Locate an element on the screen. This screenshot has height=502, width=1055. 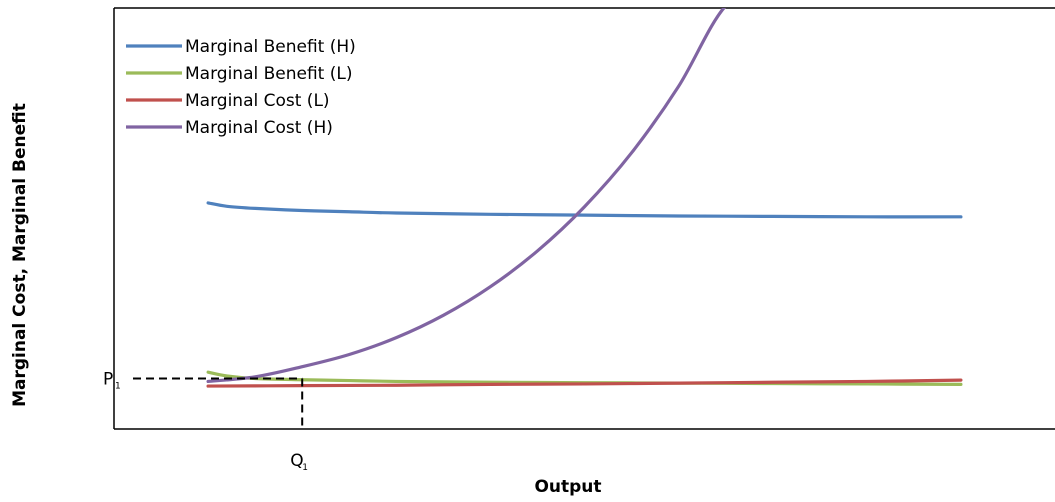
x-axis-title: Output is located at coordinates (567, 487).